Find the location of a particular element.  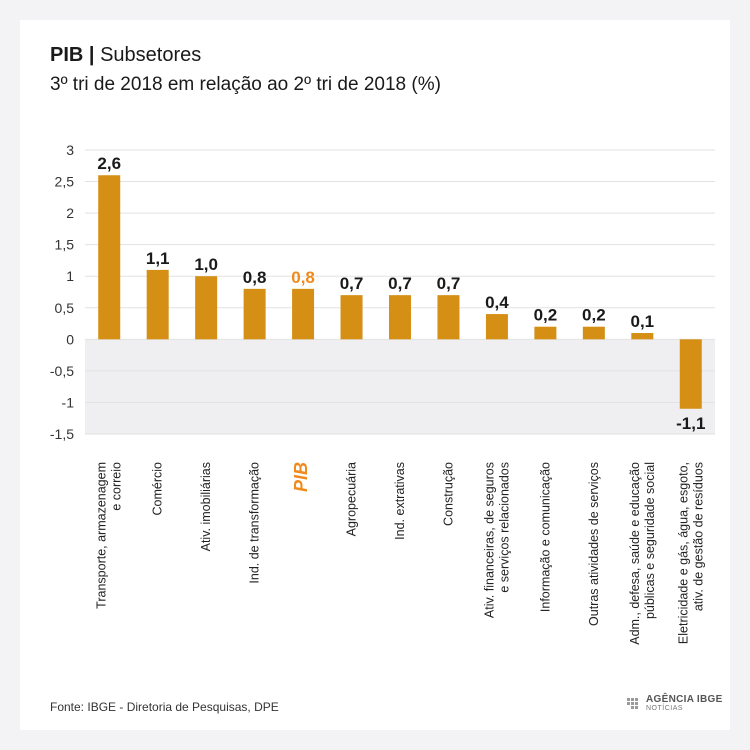

x-tick-label-line: Construção is located at coordinates (448, 494).